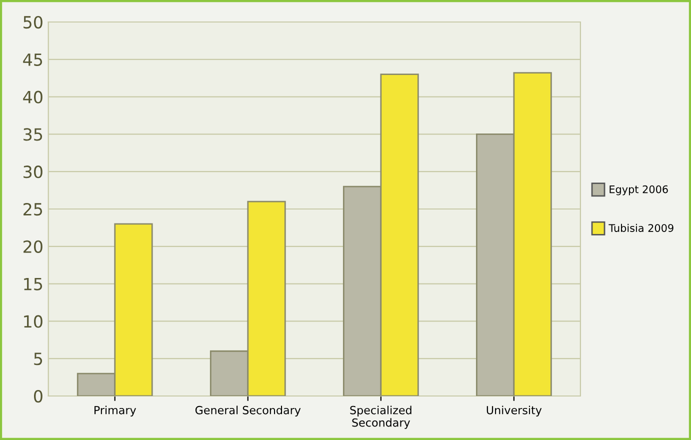  Describe the element at coordinates (33, 321) in the screenshot. I see `y-tick-label: 10` at that location.